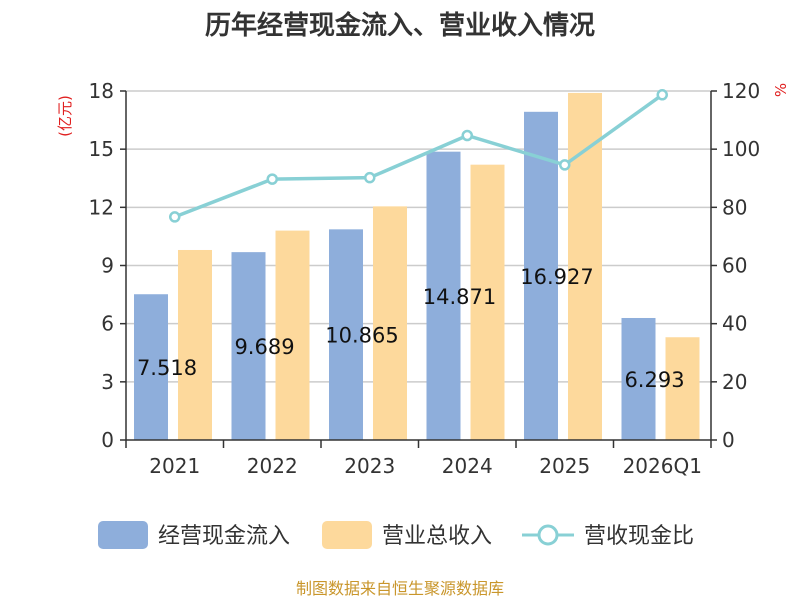 This screenshot has width=800, height=600. Describe the element at coordinates (400, 588) in the screenshot. I see `source-note: 制图数据来自恒生聚源数据库` at that location.